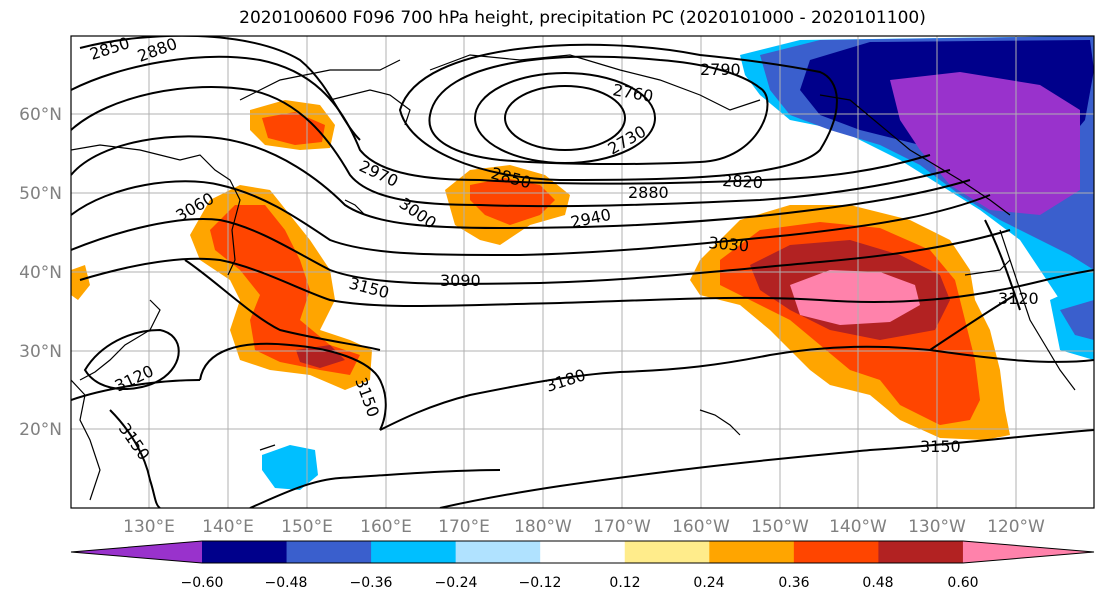 Image resolution: width=1105 pixels, height=601 pixels. I want to click on colorbar-tick: 0.60, so click(962, 583).